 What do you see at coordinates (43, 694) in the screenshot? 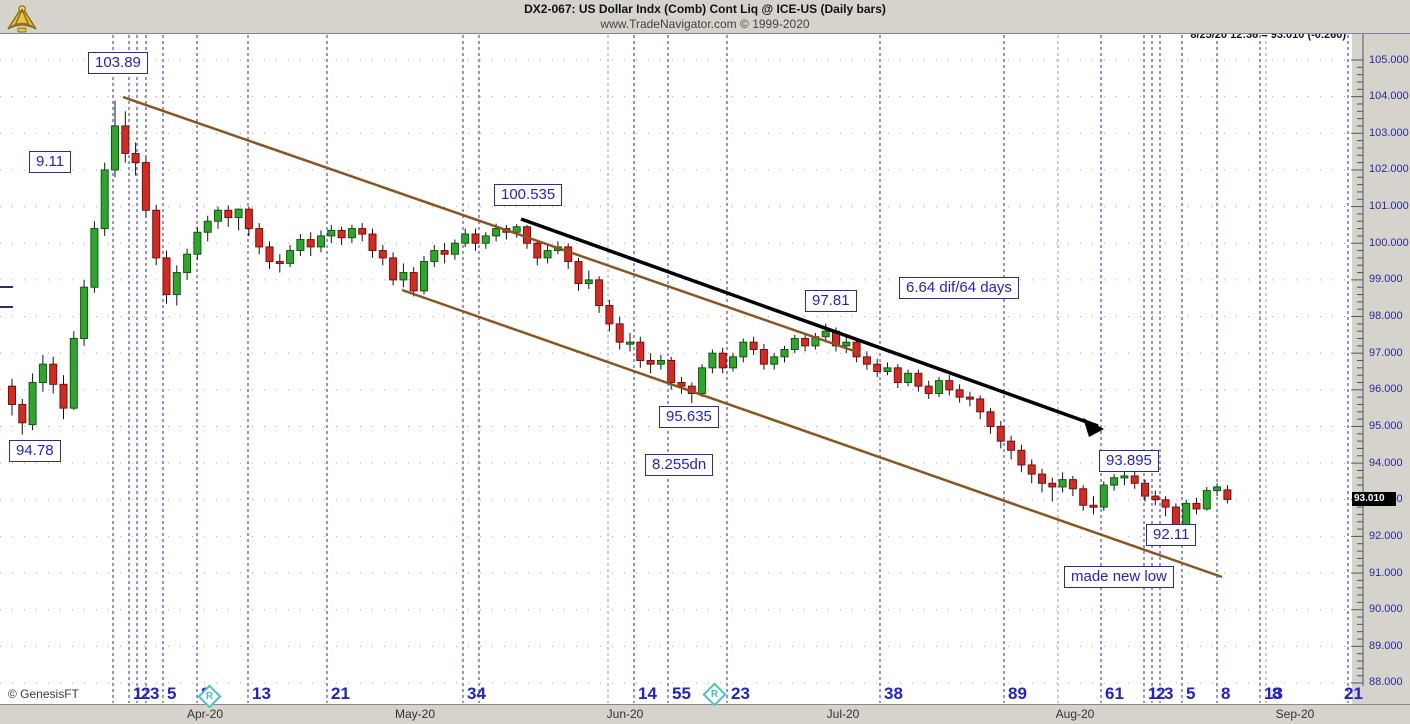
I see `genesis-copyright: © GenesisFT` at bounding box center [43, 694].